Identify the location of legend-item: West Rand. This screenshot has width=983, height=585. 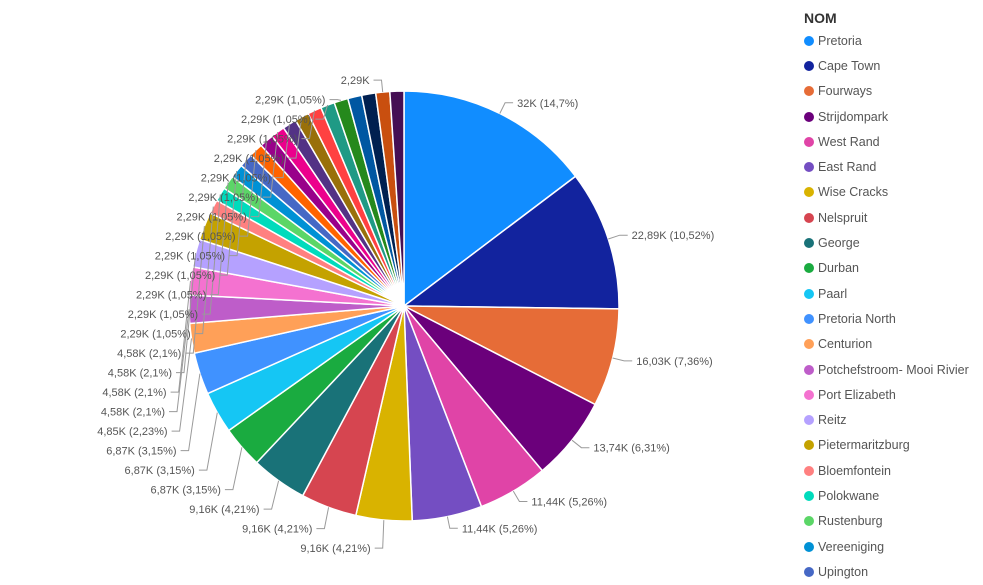
(893, 141).